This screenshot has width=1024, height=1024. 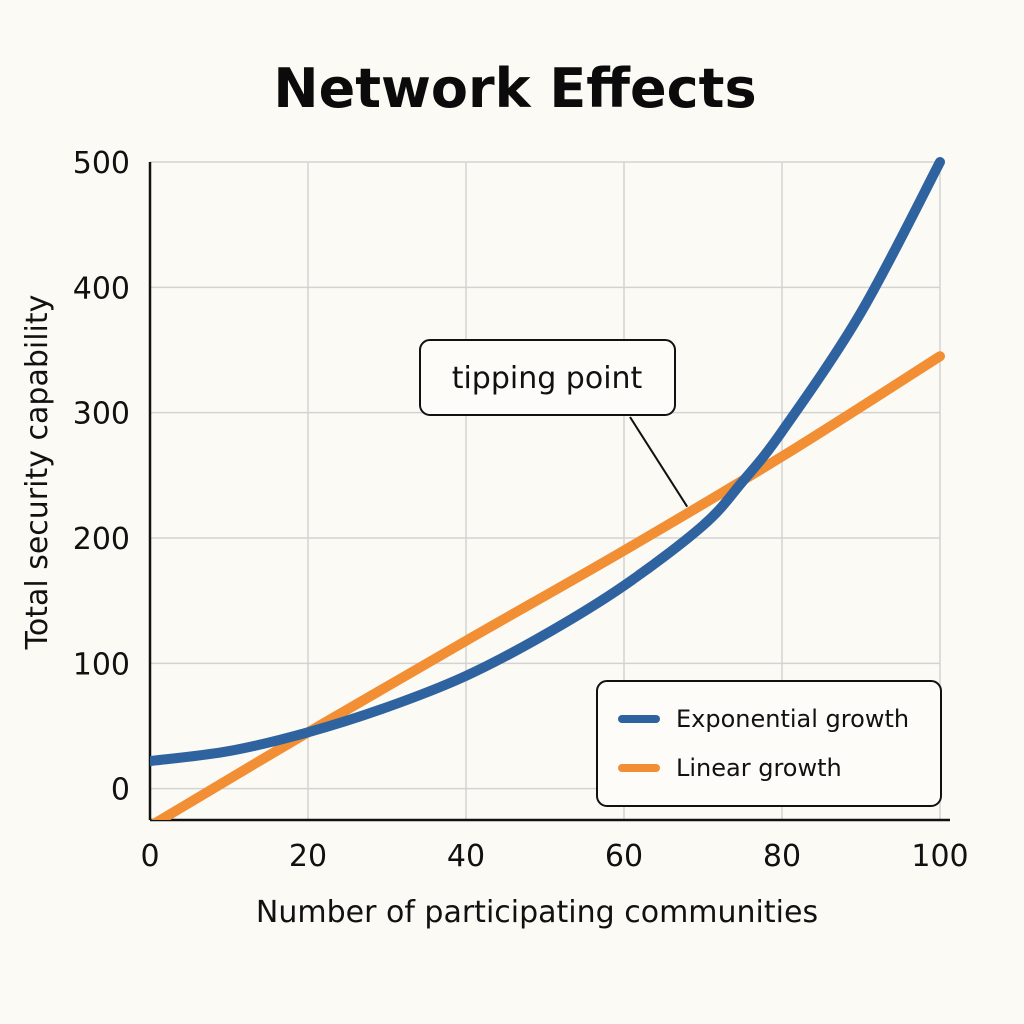 I want to click on annotation: tipping point, so click(x=554, y=423).